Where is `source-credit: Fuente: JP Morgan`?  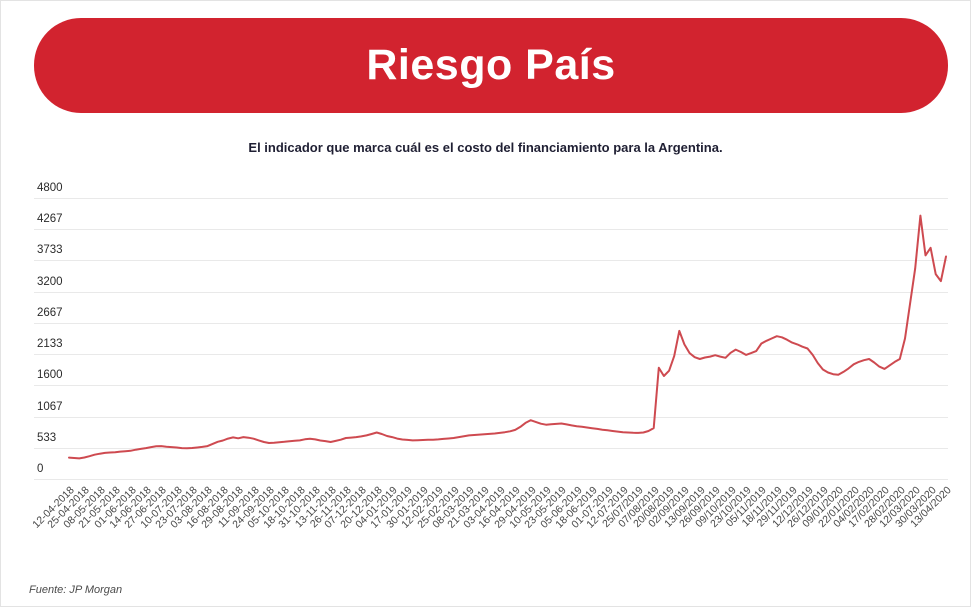
source-credit: Fuente: JP Morgan is located at coordinates (76, 590).